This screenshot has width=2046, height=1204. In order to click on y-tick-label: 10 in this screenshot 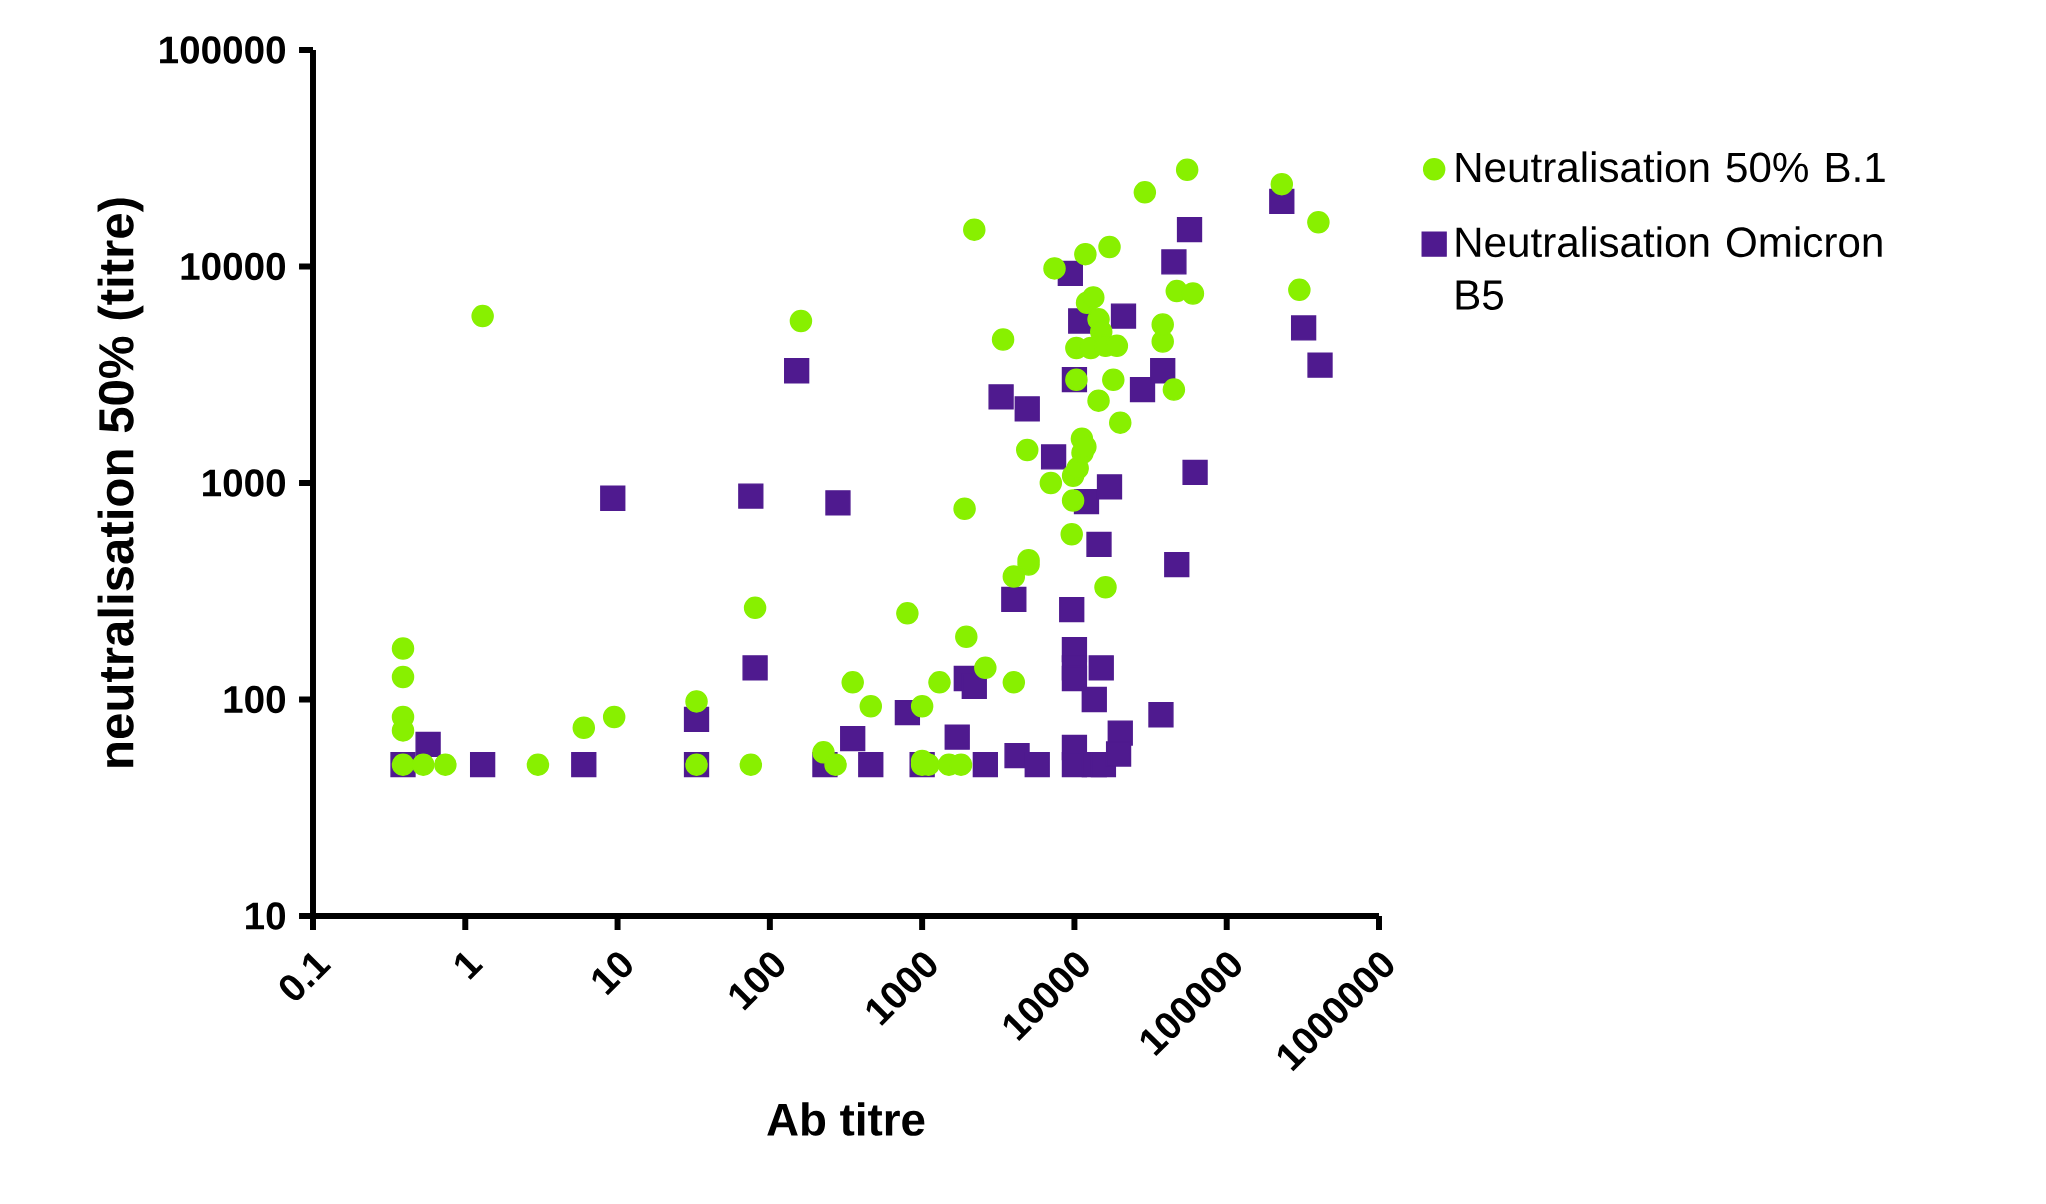, I will do `click(266, 916)`.